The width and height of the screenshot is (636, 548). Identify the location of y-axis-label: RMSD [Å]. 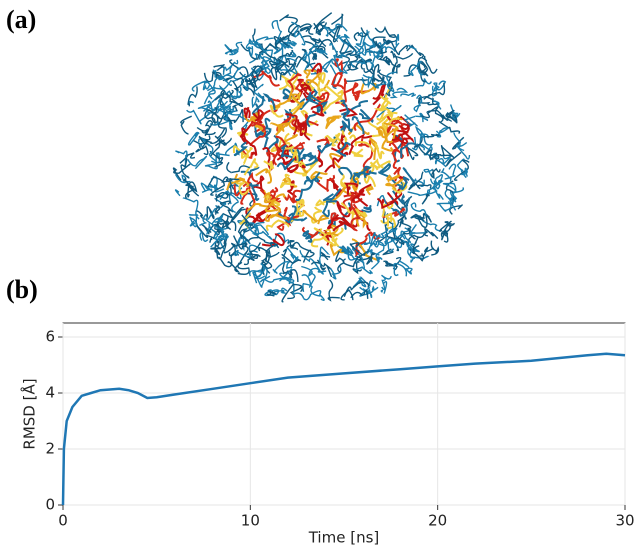
(29, 413).